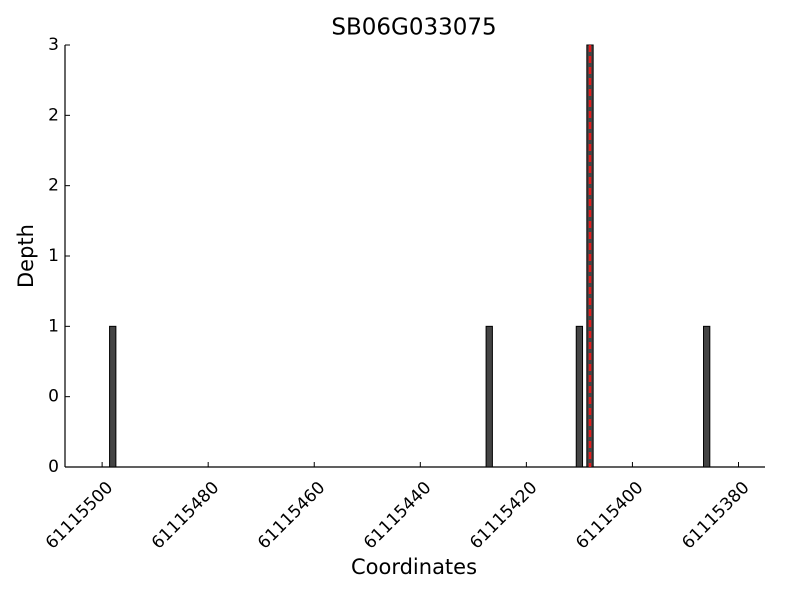 The width and height of the screenshot is (800, 600). I want to click on x-tick-label: 61115500, so click(79, 515).